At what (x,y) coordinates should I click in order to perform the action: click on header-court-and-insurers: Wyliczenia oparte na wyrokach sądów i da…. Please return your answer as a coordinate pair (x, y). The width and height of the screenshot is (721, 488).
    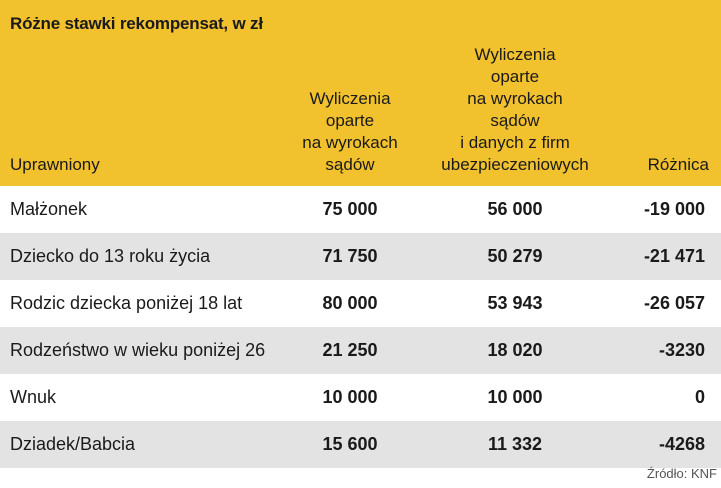
    Looking at the image, I should click on (515, 110).